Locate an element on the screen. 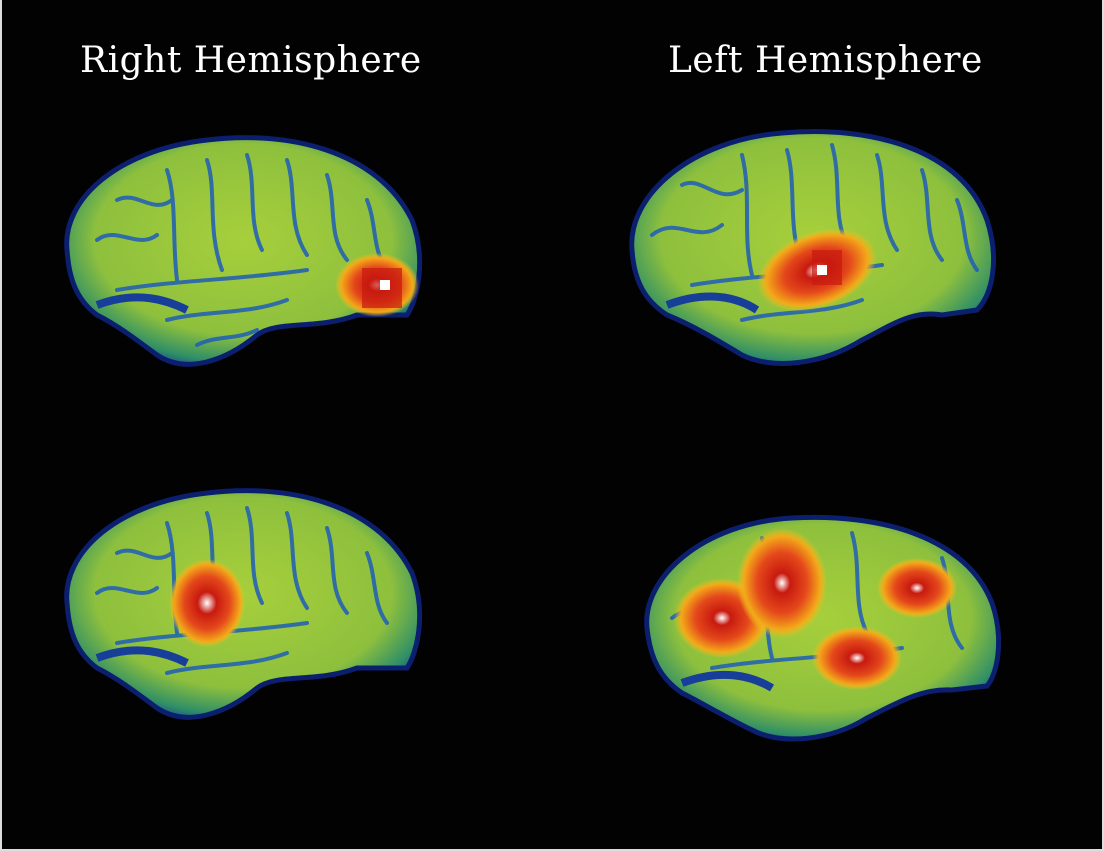  brain-scan-right-top is located at coordinates (242, 252).